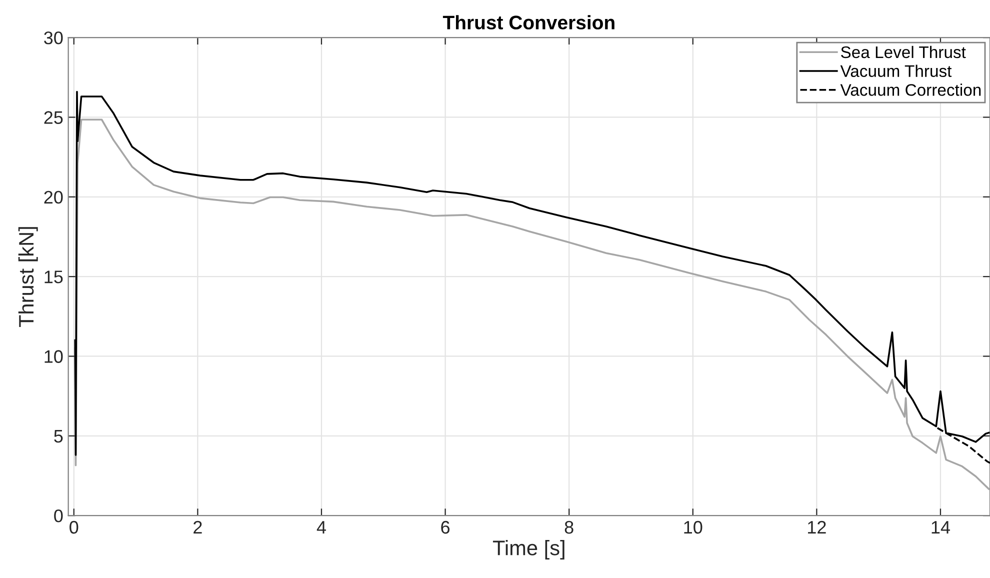  I want to click on x-tick-label: 10, so click(693, 527).